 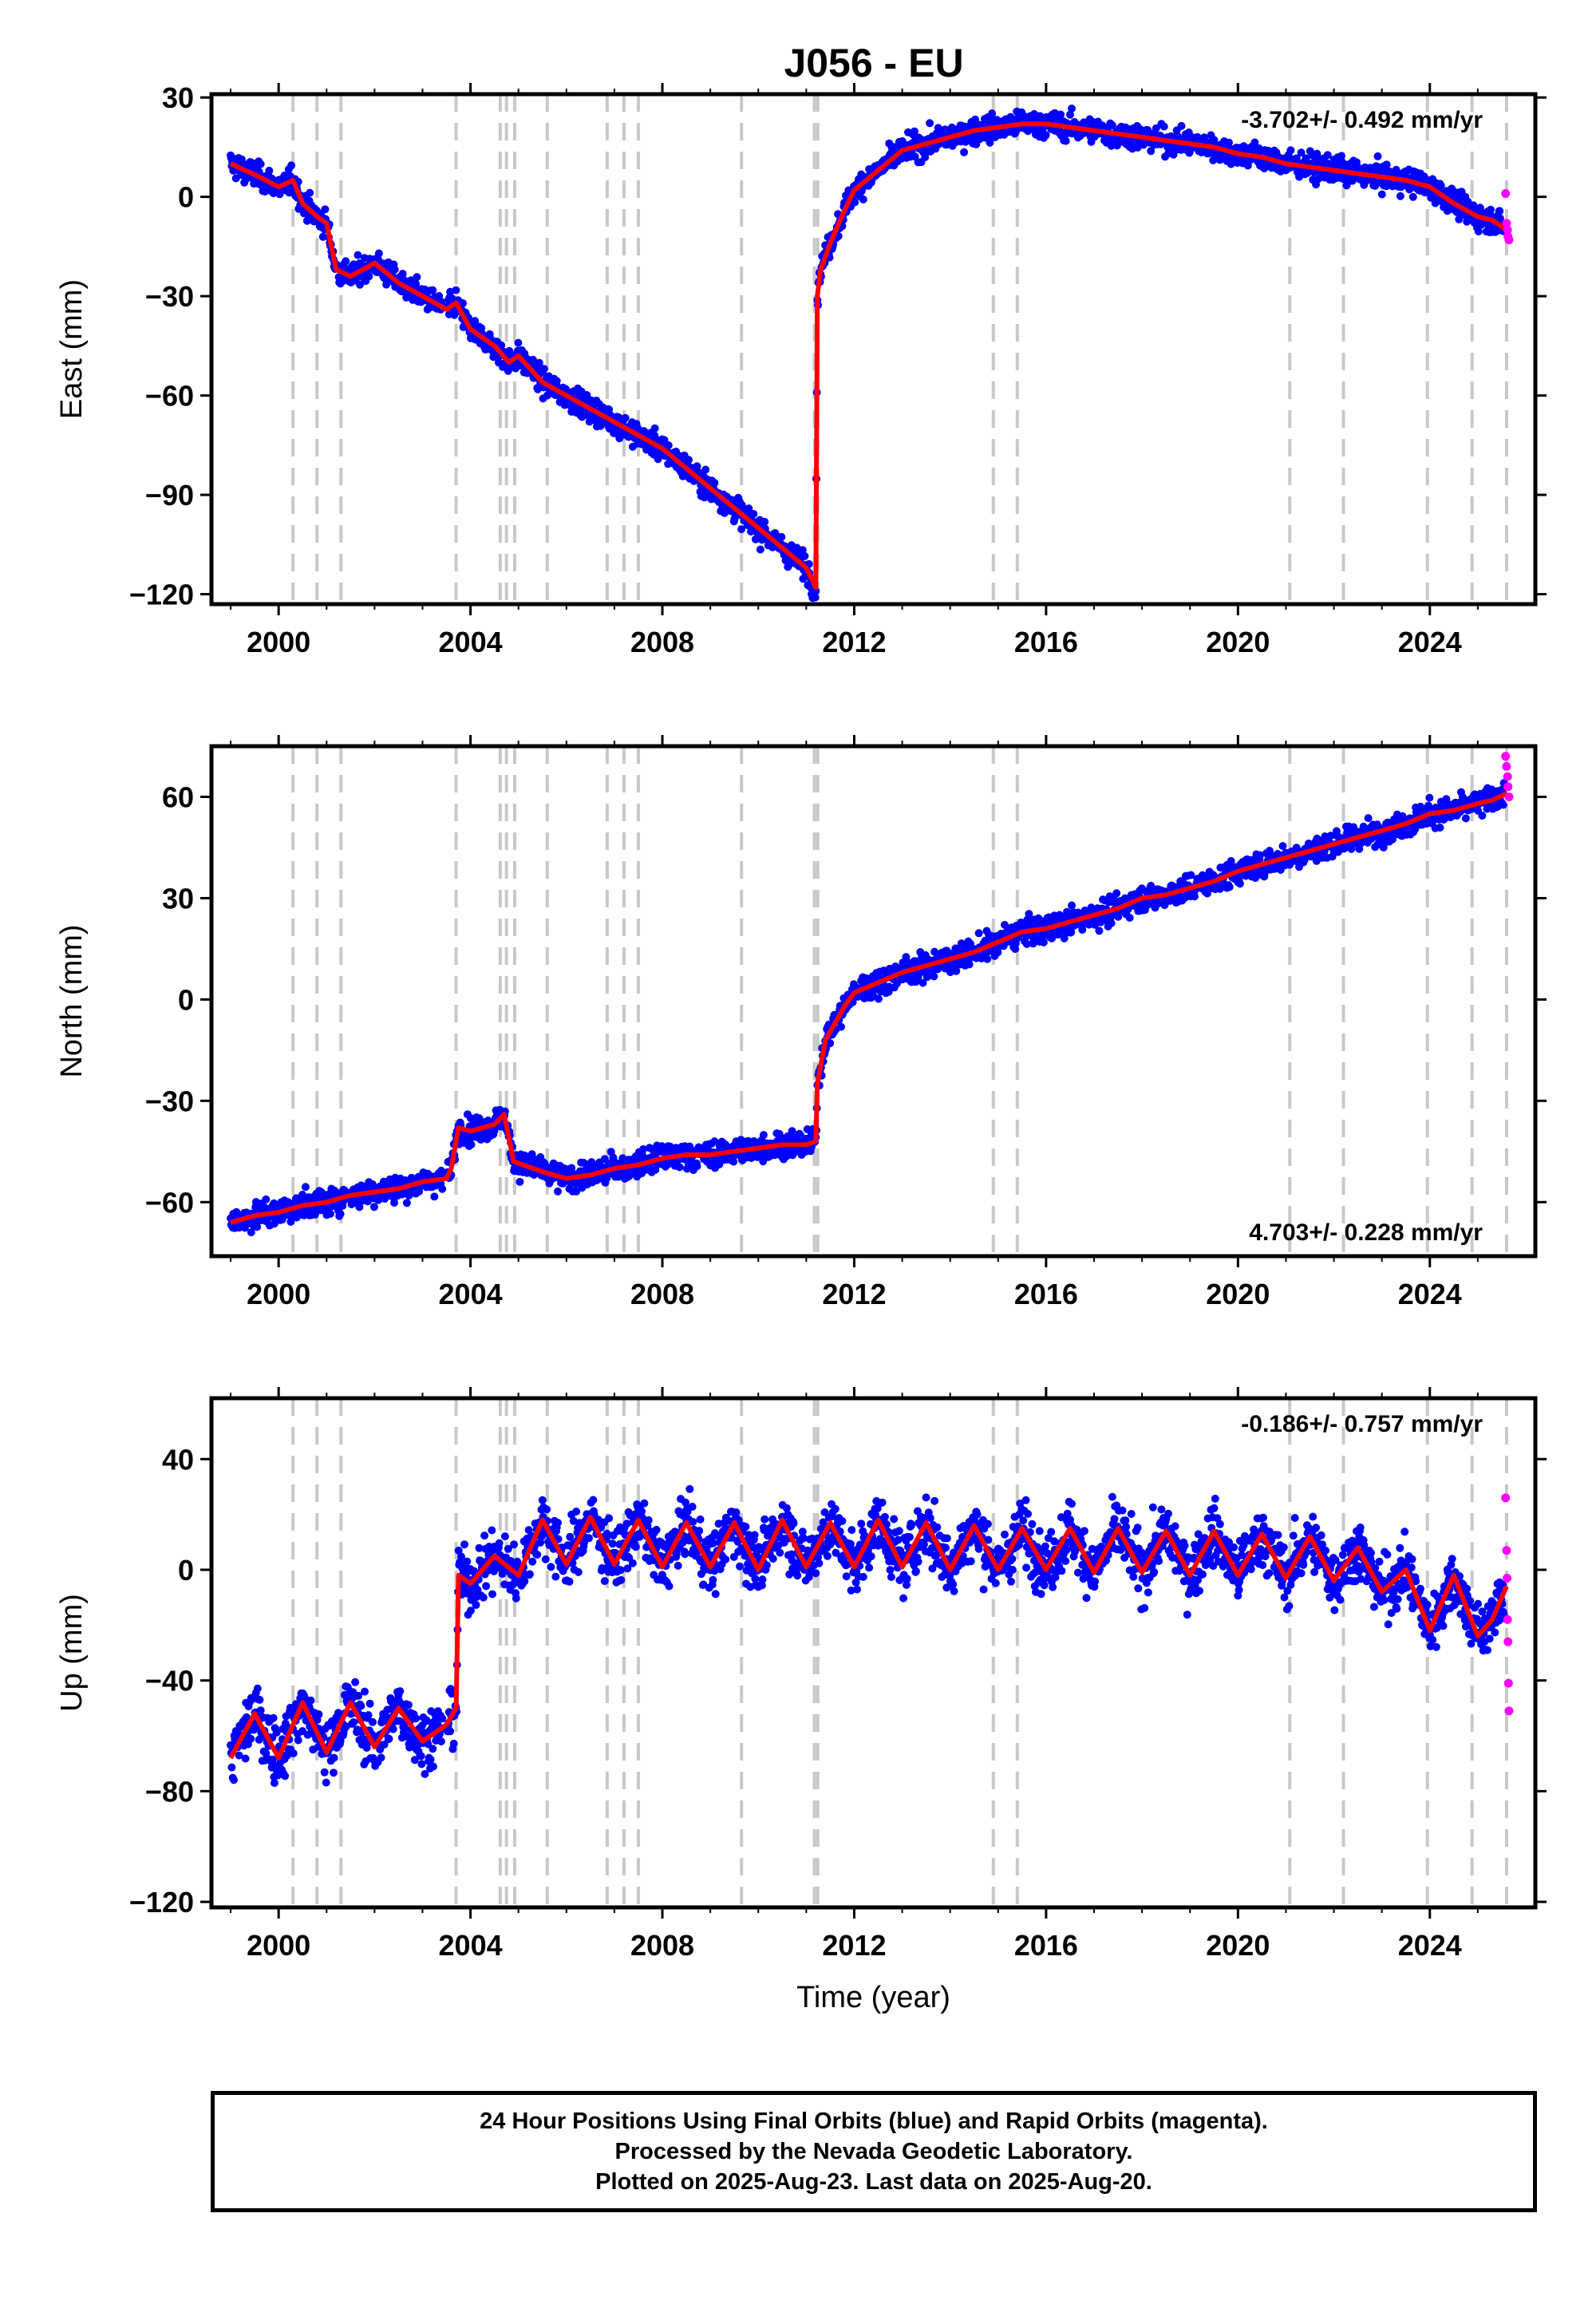 I want to click on y-tick-label: 40, so click(x=178, y=1459).